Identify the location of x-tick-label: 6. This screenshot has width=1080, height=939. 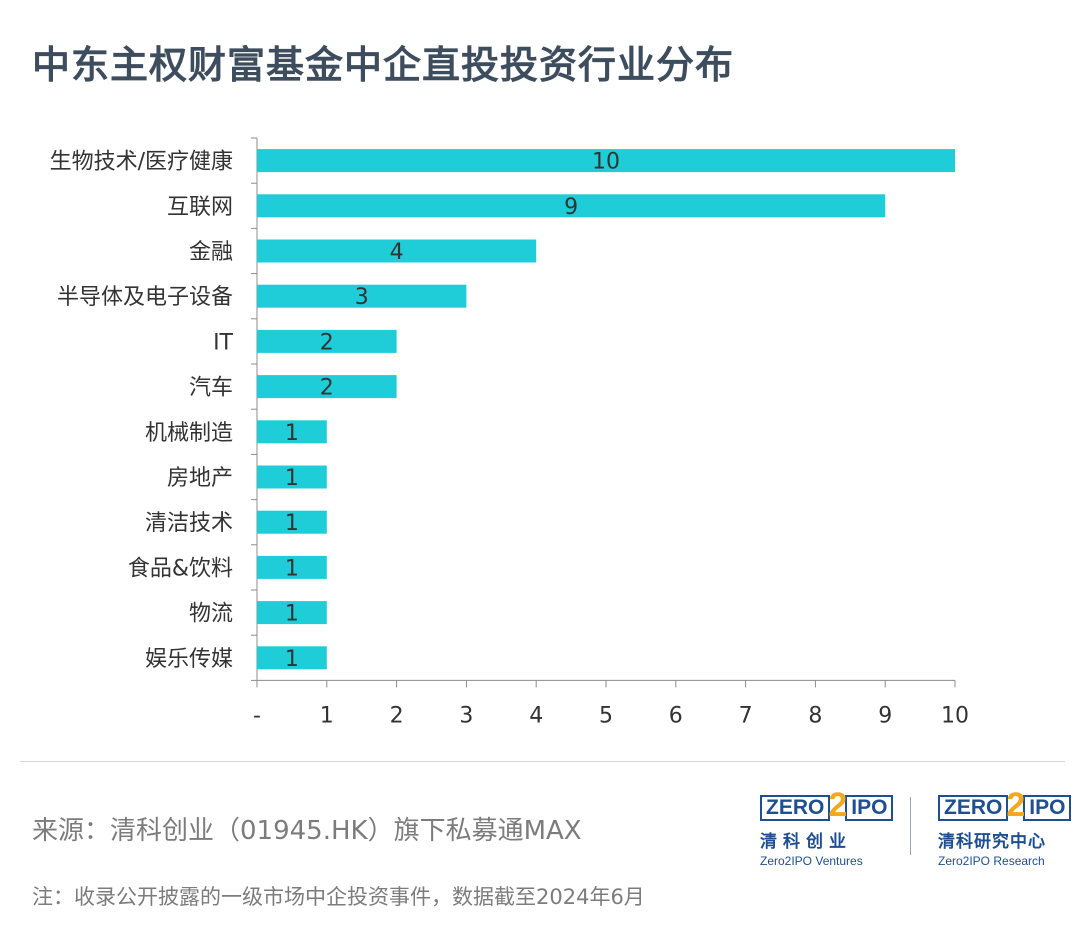
(676, 715).